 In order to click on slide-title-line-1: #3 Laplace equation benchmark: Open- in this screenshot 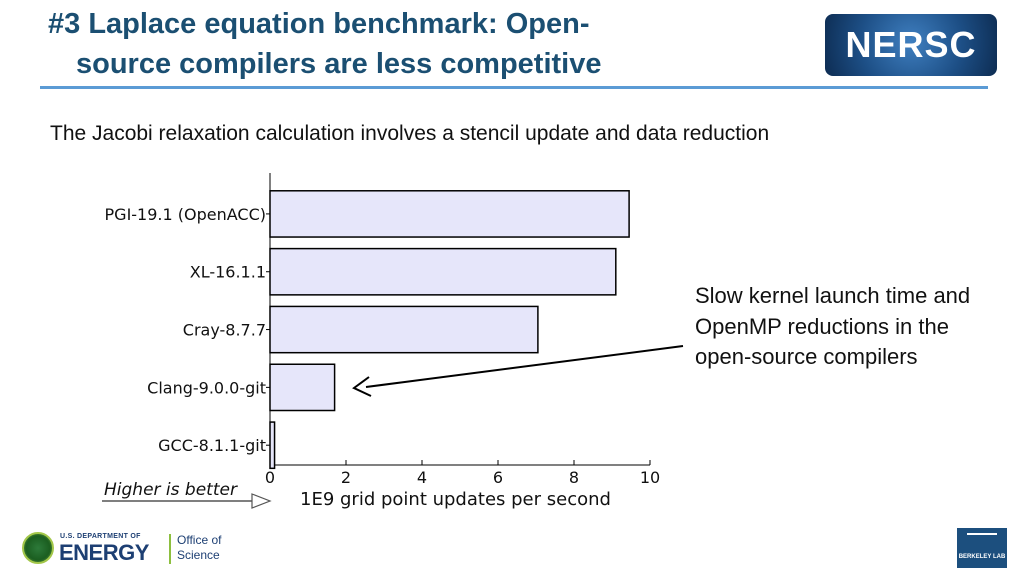, I will do `click(319, 24)`.